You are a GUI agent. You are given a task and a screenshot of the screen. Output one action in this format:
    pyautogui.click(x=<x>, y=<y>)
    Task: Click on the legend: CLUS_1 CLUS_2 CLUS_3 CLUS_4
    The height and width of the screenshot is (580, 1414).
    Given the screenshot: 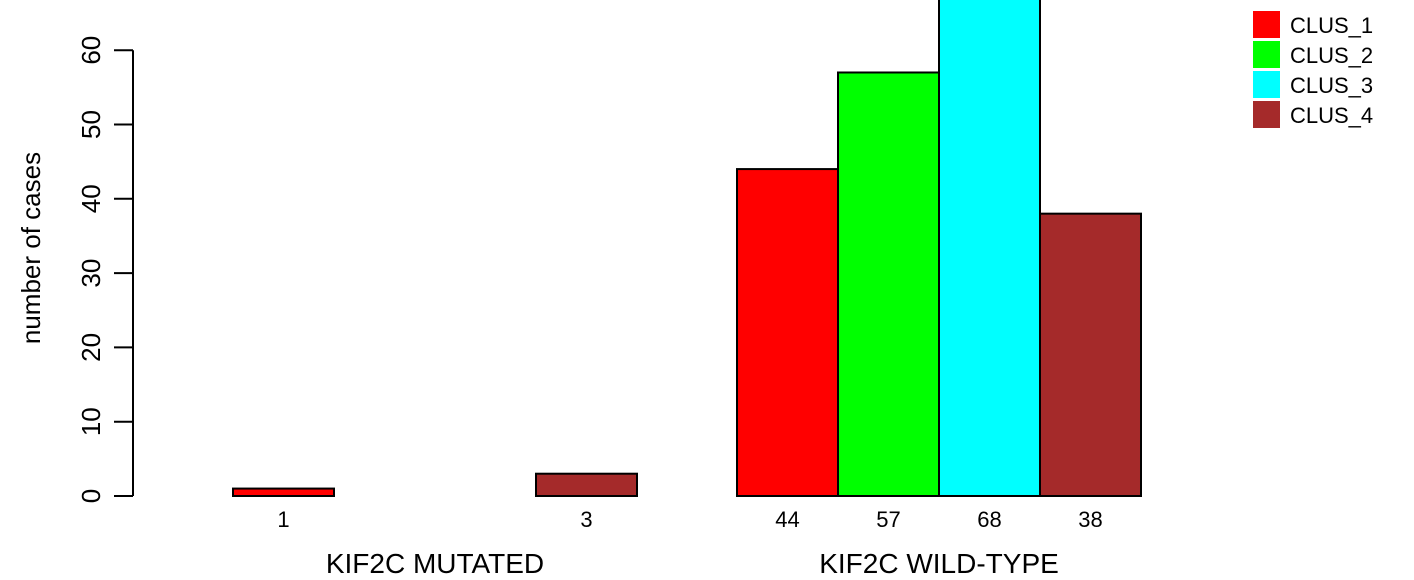 What is the action you would take?
    pyautogui.click(x=1313, y=69)
    